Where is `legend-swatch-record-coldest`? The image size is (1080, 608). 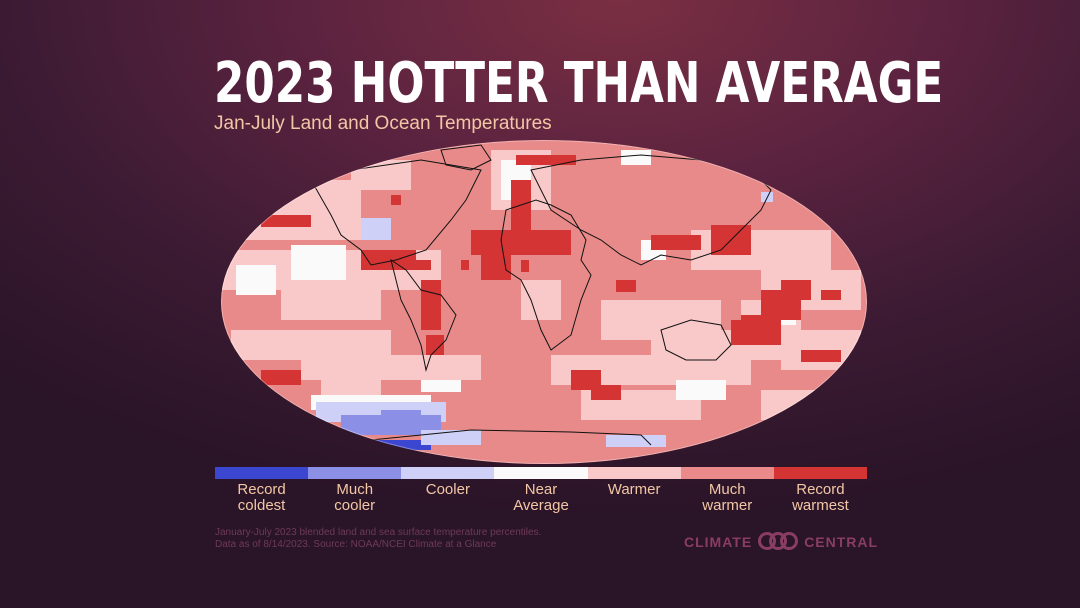
legend-swatch-record-coldest is located at coordinates (262, 473).